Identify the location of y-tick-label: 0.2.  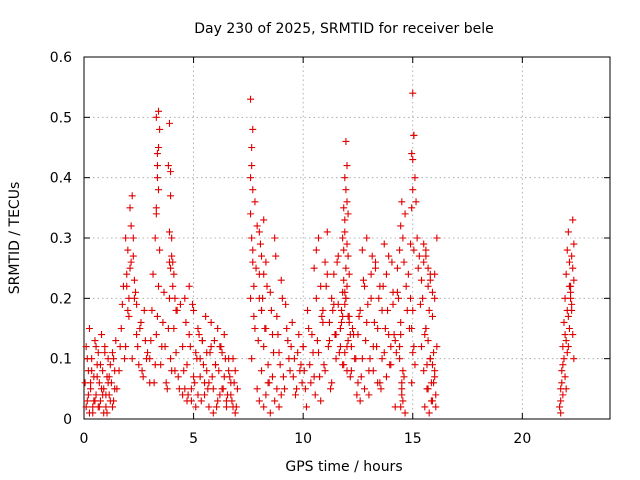
(61, 299).